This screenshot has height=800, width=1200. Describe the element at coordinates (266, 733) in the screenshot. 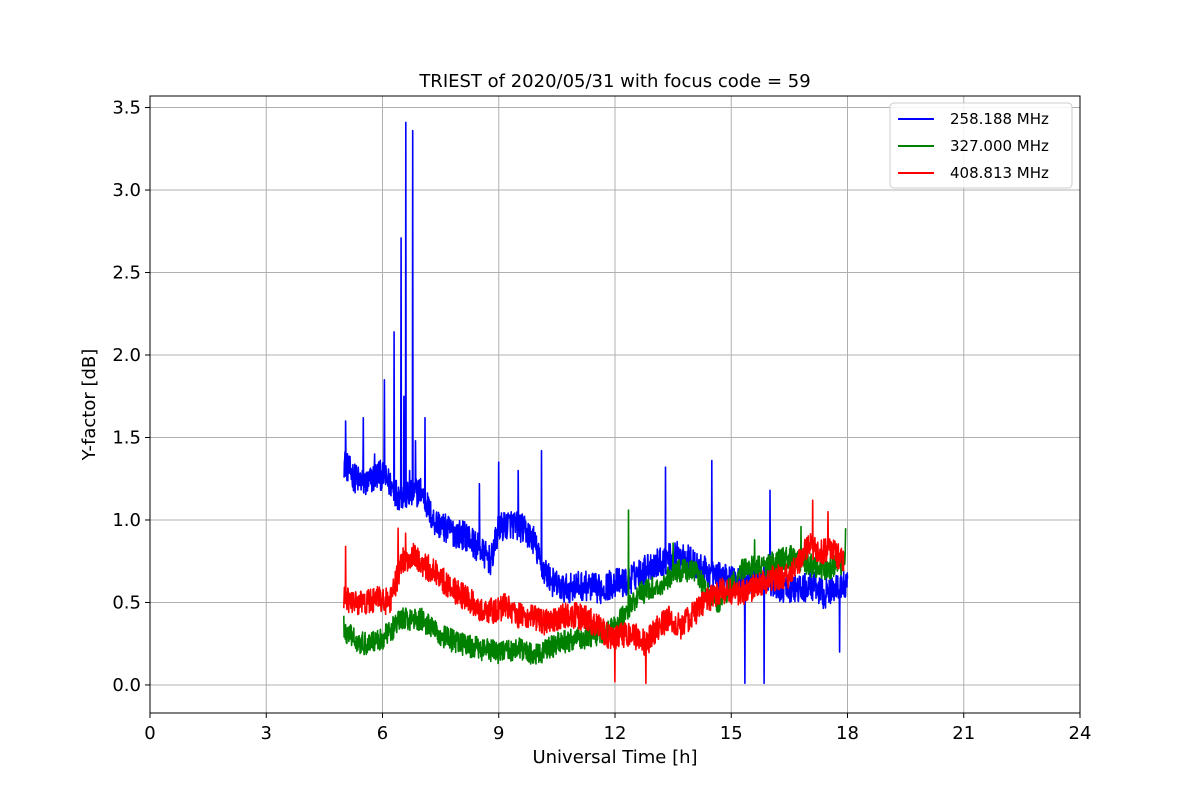

I see `x-tick-label: 3` at that location.